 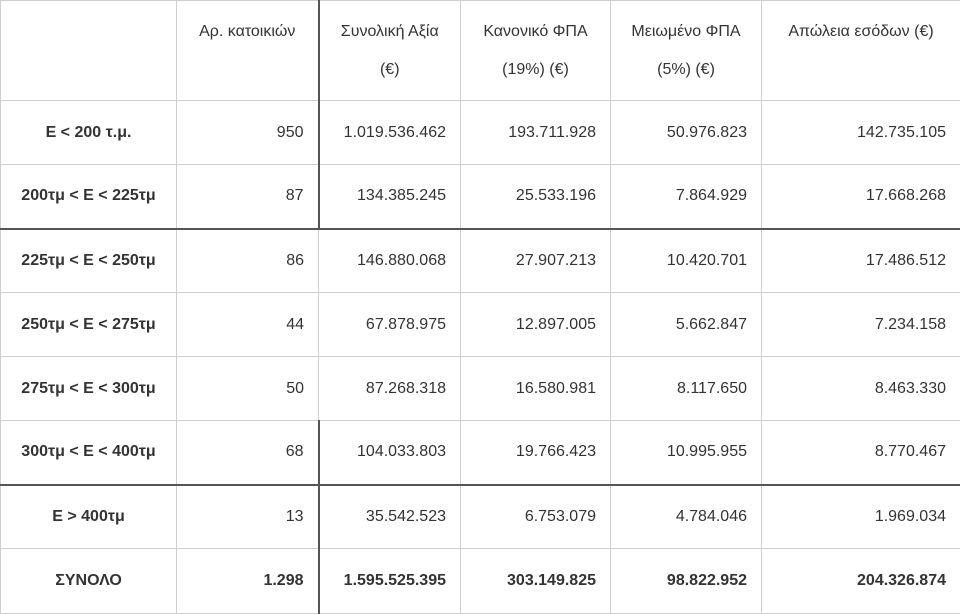 What do you see at coordinates (89, 581) in the screenshot?
I see `total-label: ΣΥΝΟΛΟ` at bounding box center [89, 581].